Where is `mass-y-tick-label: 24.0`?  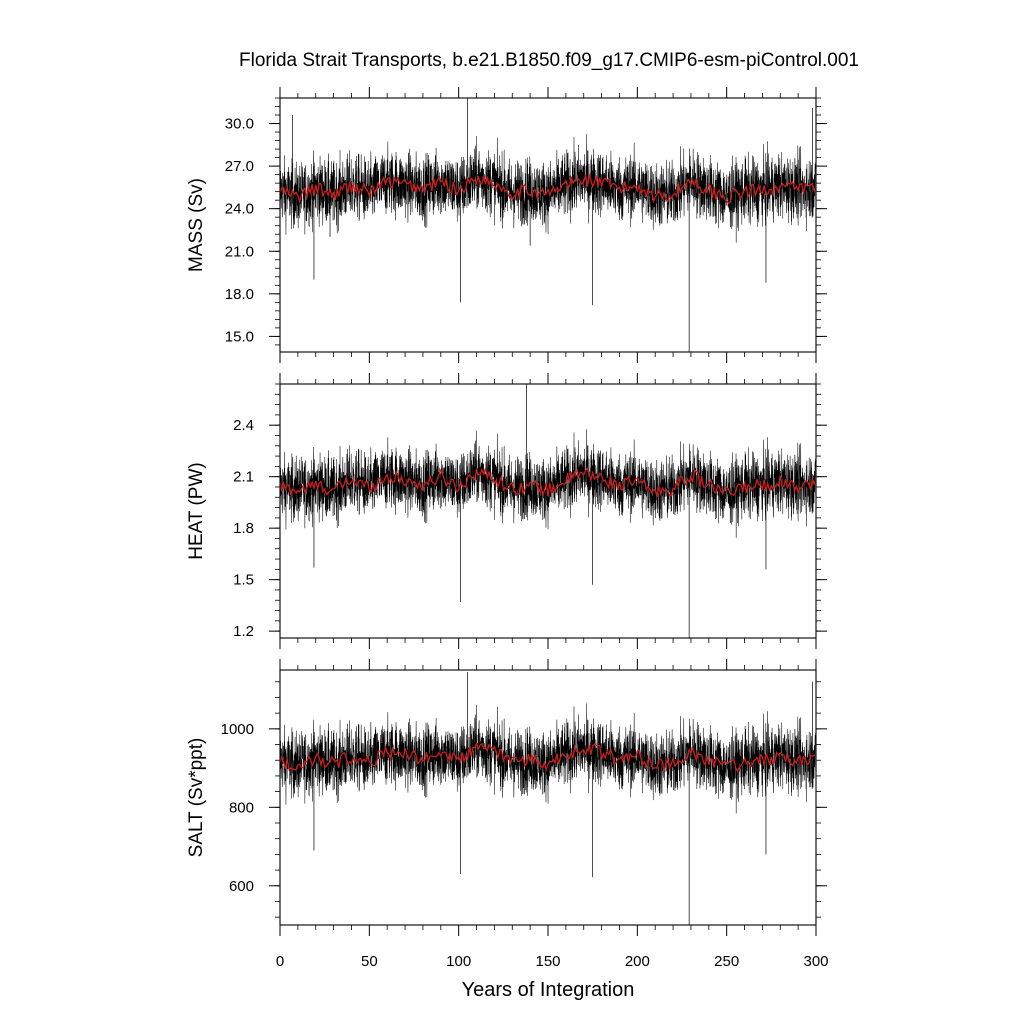 mass-y-tick-label: 24.0 is located at coordinates (239, 209).